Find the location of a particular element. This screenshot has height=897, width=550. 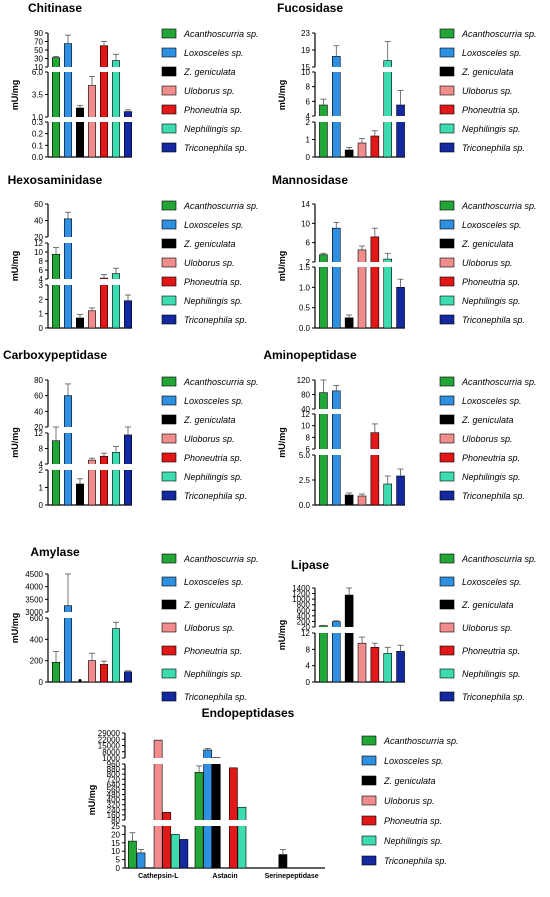

y-tick-label: 6.0 is located at coordinates (38, 72).